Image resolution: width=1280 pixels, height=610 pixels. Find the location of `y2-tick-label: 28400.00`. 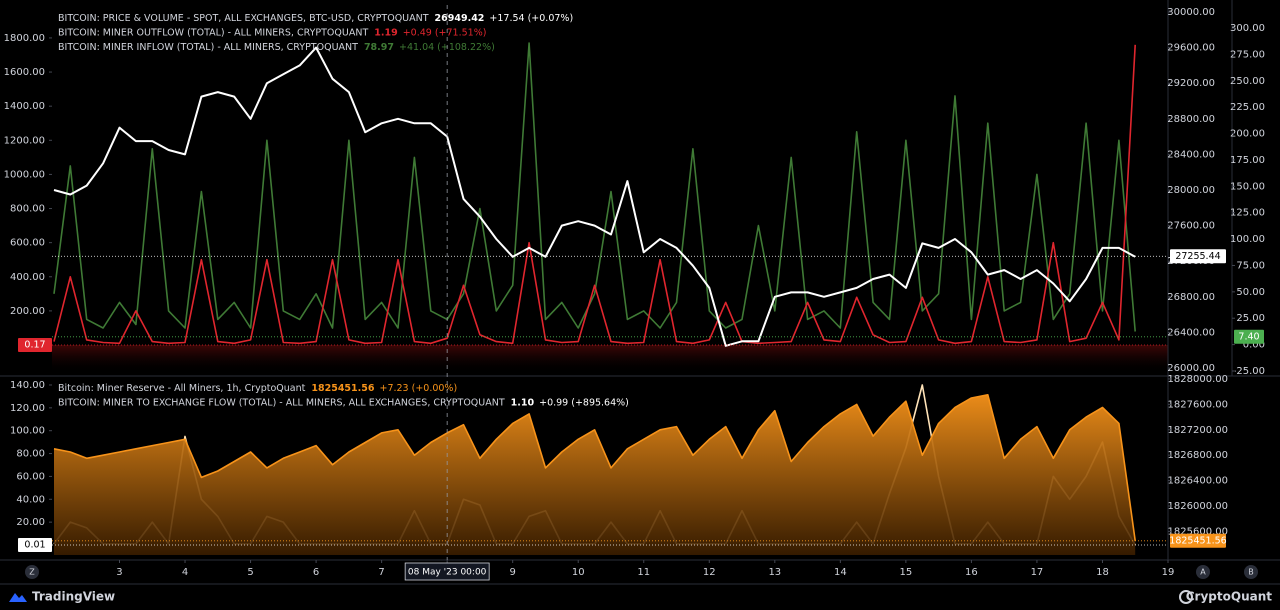

y2-tick-label: 28400.00 is located at coordinates (1191, 154).